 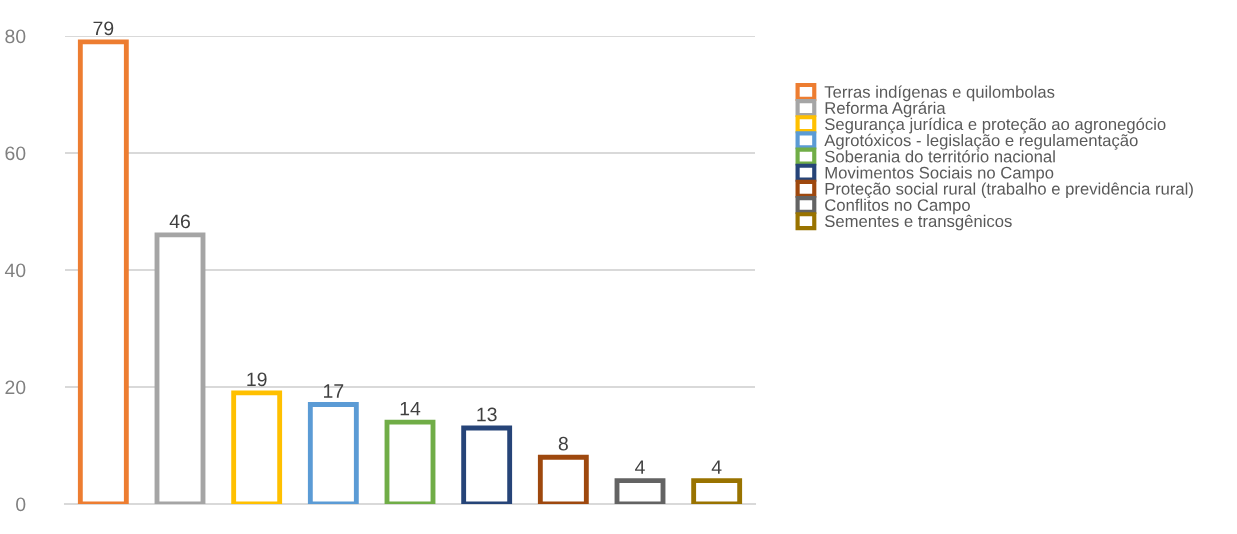 What do you see at coordinates (334, 391) in the screenshot?
I see `data-label: 17` at bounding box center [334, 391].